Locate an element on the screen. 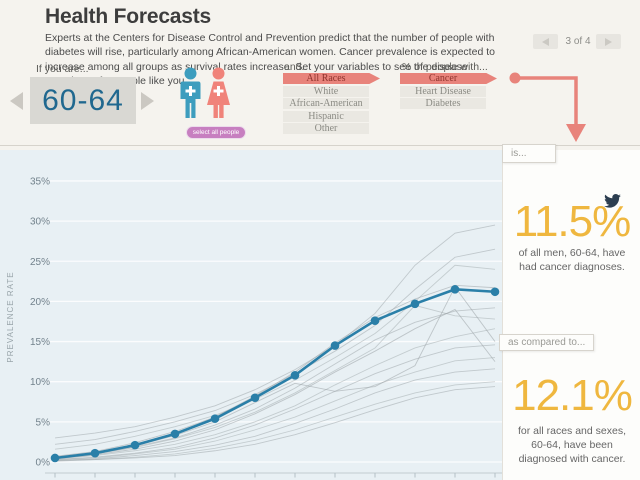 The width and height of the screenshot is (640, 480). male-female-icons is located at coordinates (205, 92).